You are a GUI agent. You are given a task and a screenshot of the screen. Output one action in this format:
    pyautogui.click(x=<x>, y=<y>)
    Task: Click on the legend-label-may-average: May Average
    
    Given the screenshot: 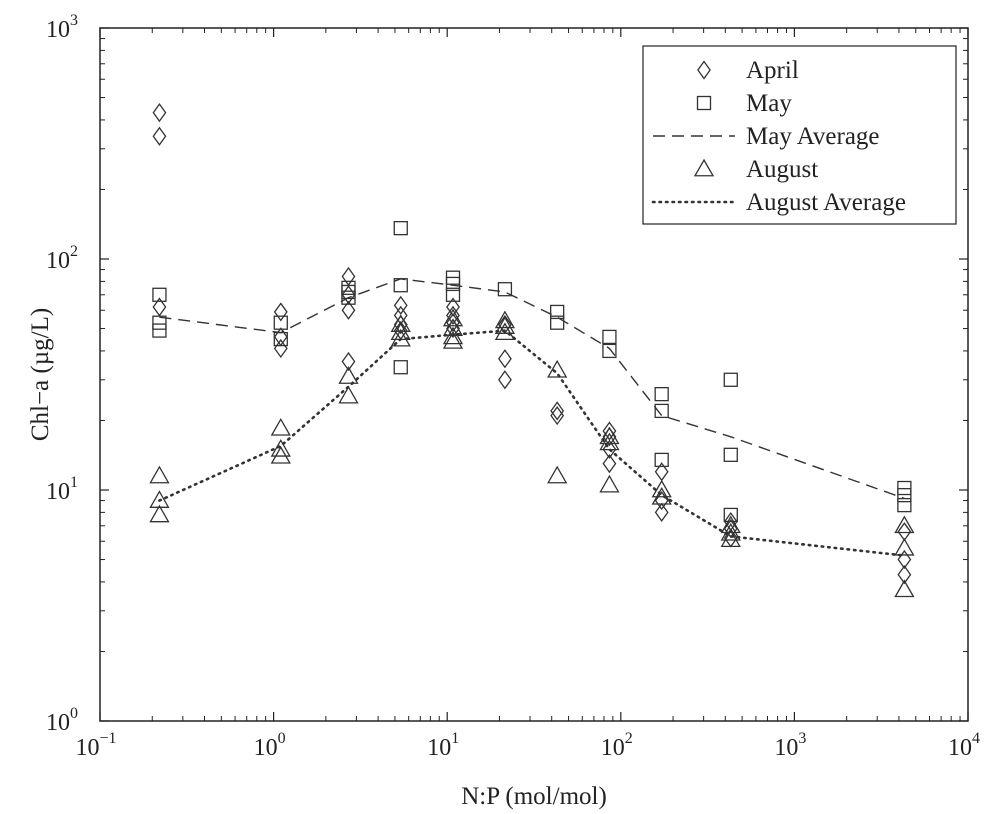 What is the action you would take?
    pyautogui.click(x=813, y=136)
    